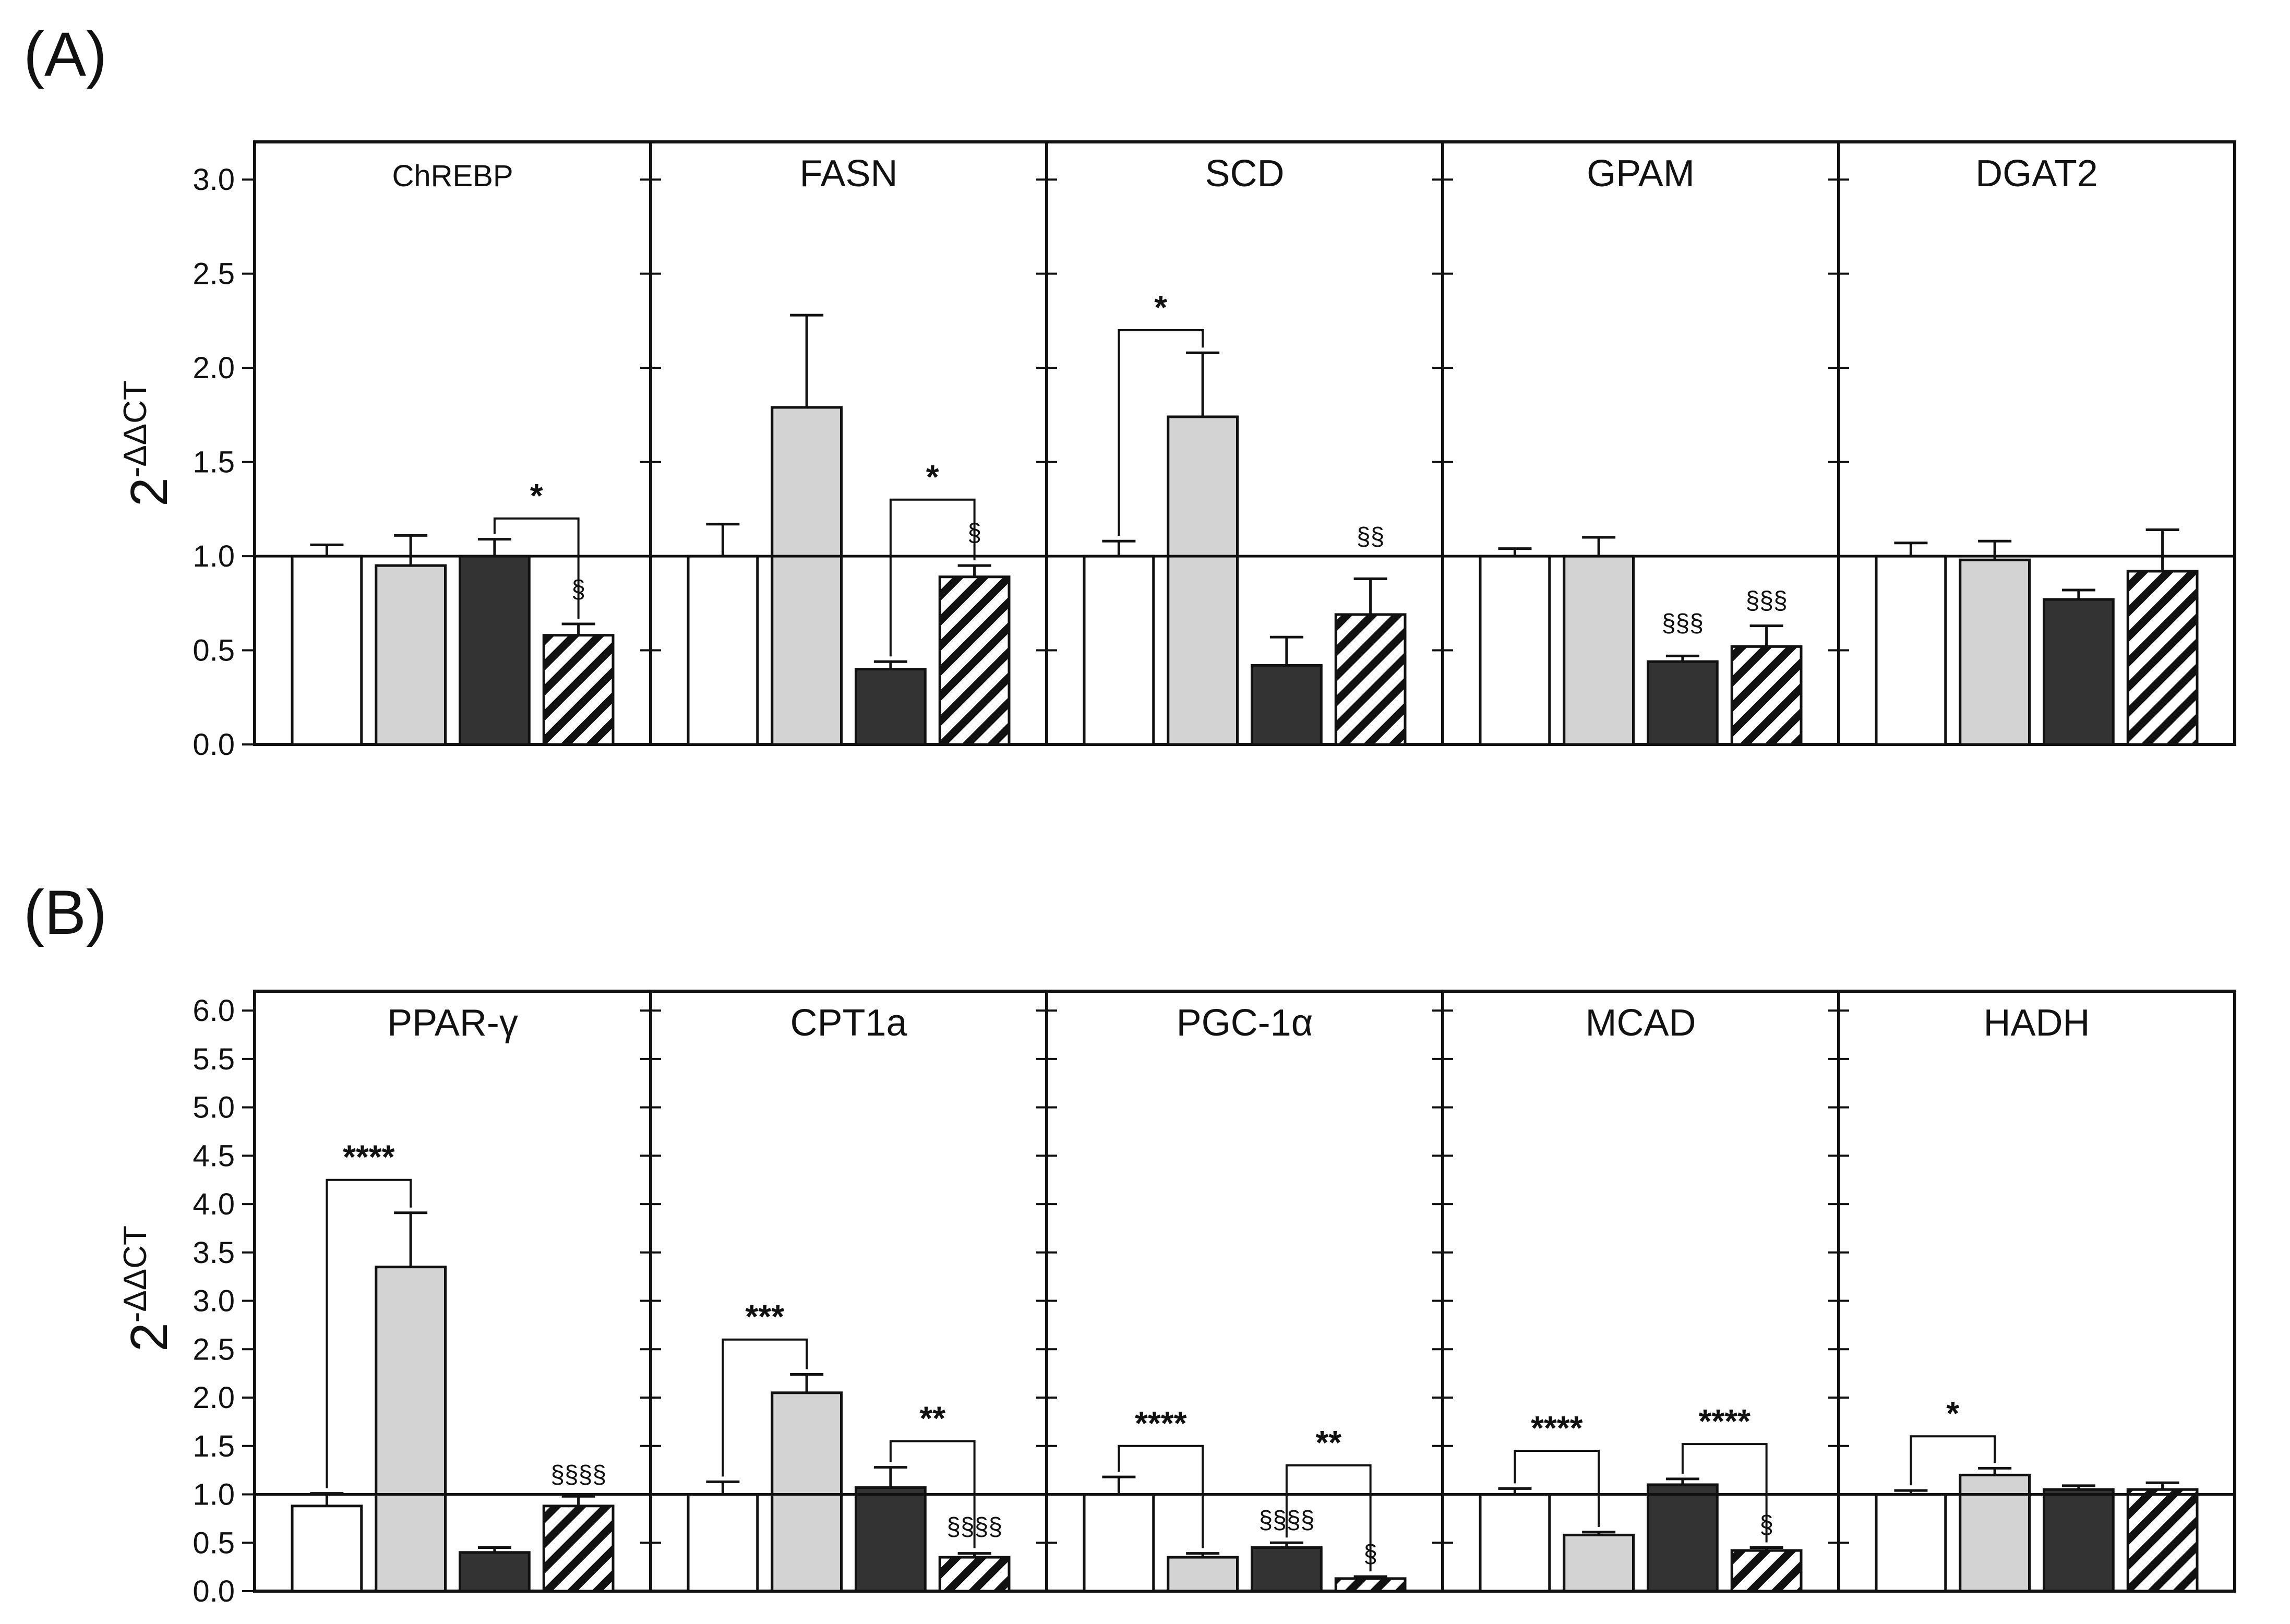 This screenshot has height=1624, width=2290. Describe the element at coordinates (1641, 174) in the screenshot. I see `gene-title: GPAM` at that location.